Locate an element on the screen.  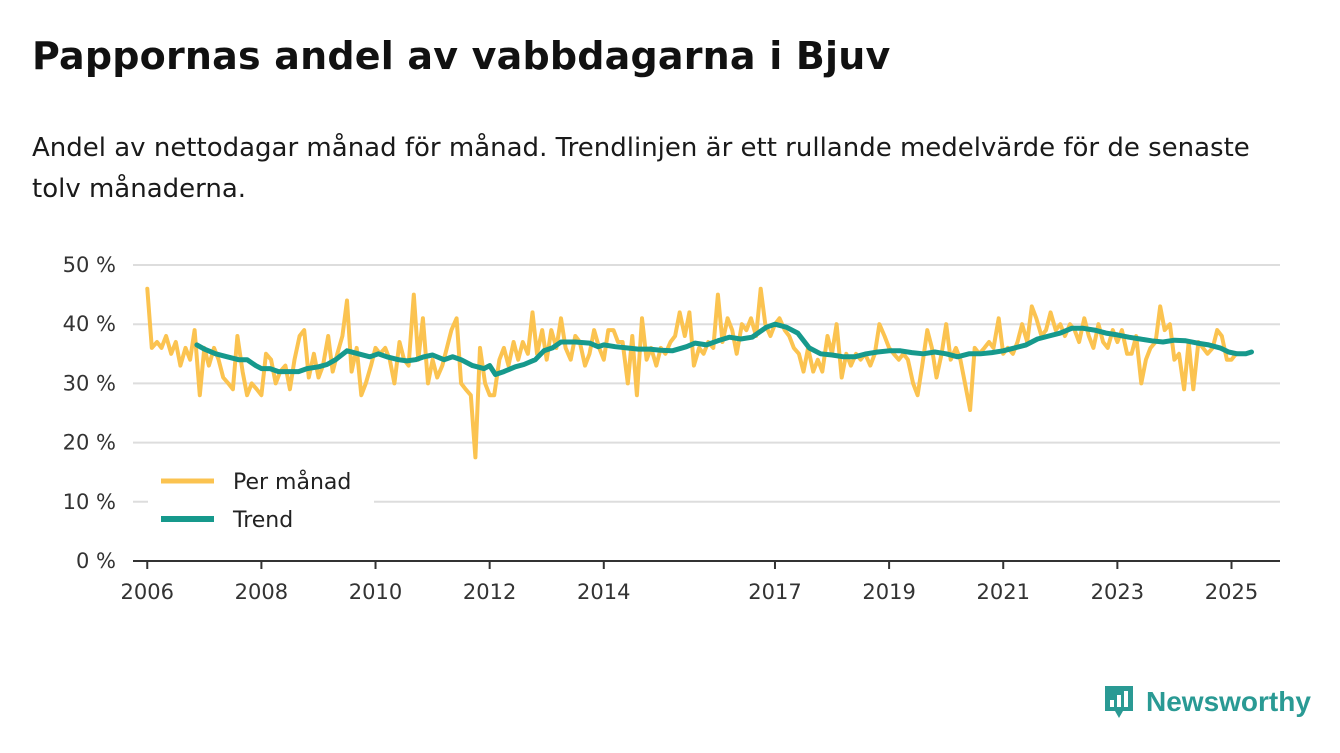
newsworthy-logo-icon is located at coordinates (1119, 702).